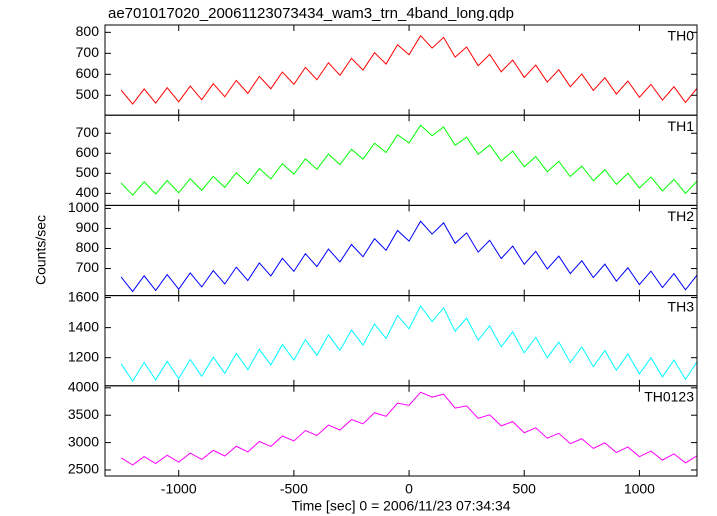 The image size is (717, 516). I want to click on x-tick-label: -1000, so click(179, 489).